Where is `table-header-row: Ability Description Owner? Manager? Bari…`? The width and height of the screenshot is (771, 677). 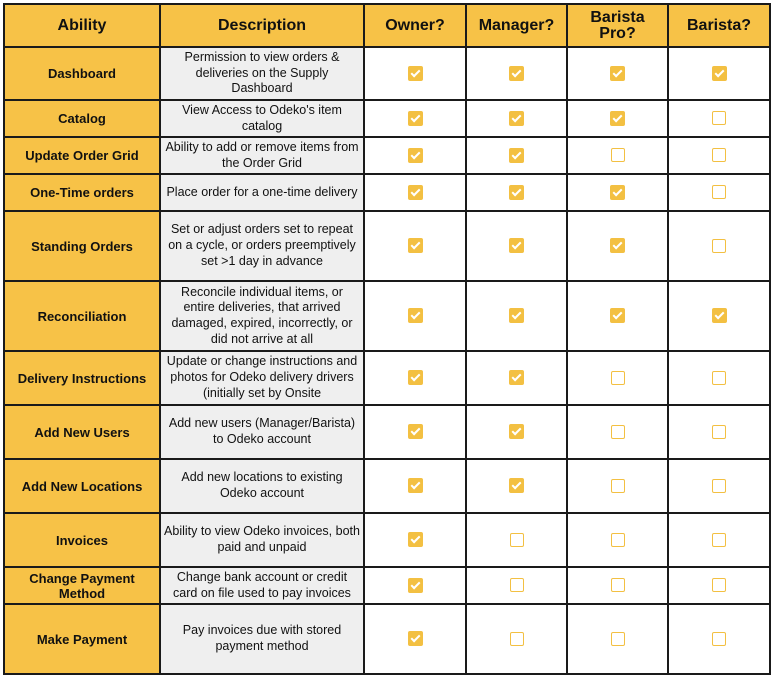
table-header-row: Ability Description Owner? Manager? Bari… is located at coordinates (387, 25).